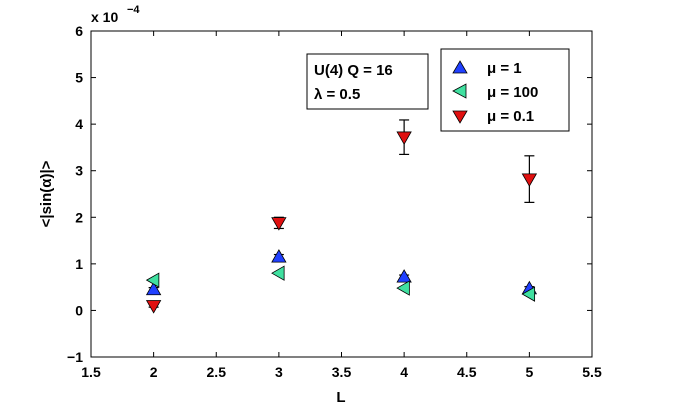 This screenshot has width=695, height=420. Describe the element at coordinates (510, 116) in the screenshot. I see `legend-label-mu-0-1: μ = 0.1` at that location.